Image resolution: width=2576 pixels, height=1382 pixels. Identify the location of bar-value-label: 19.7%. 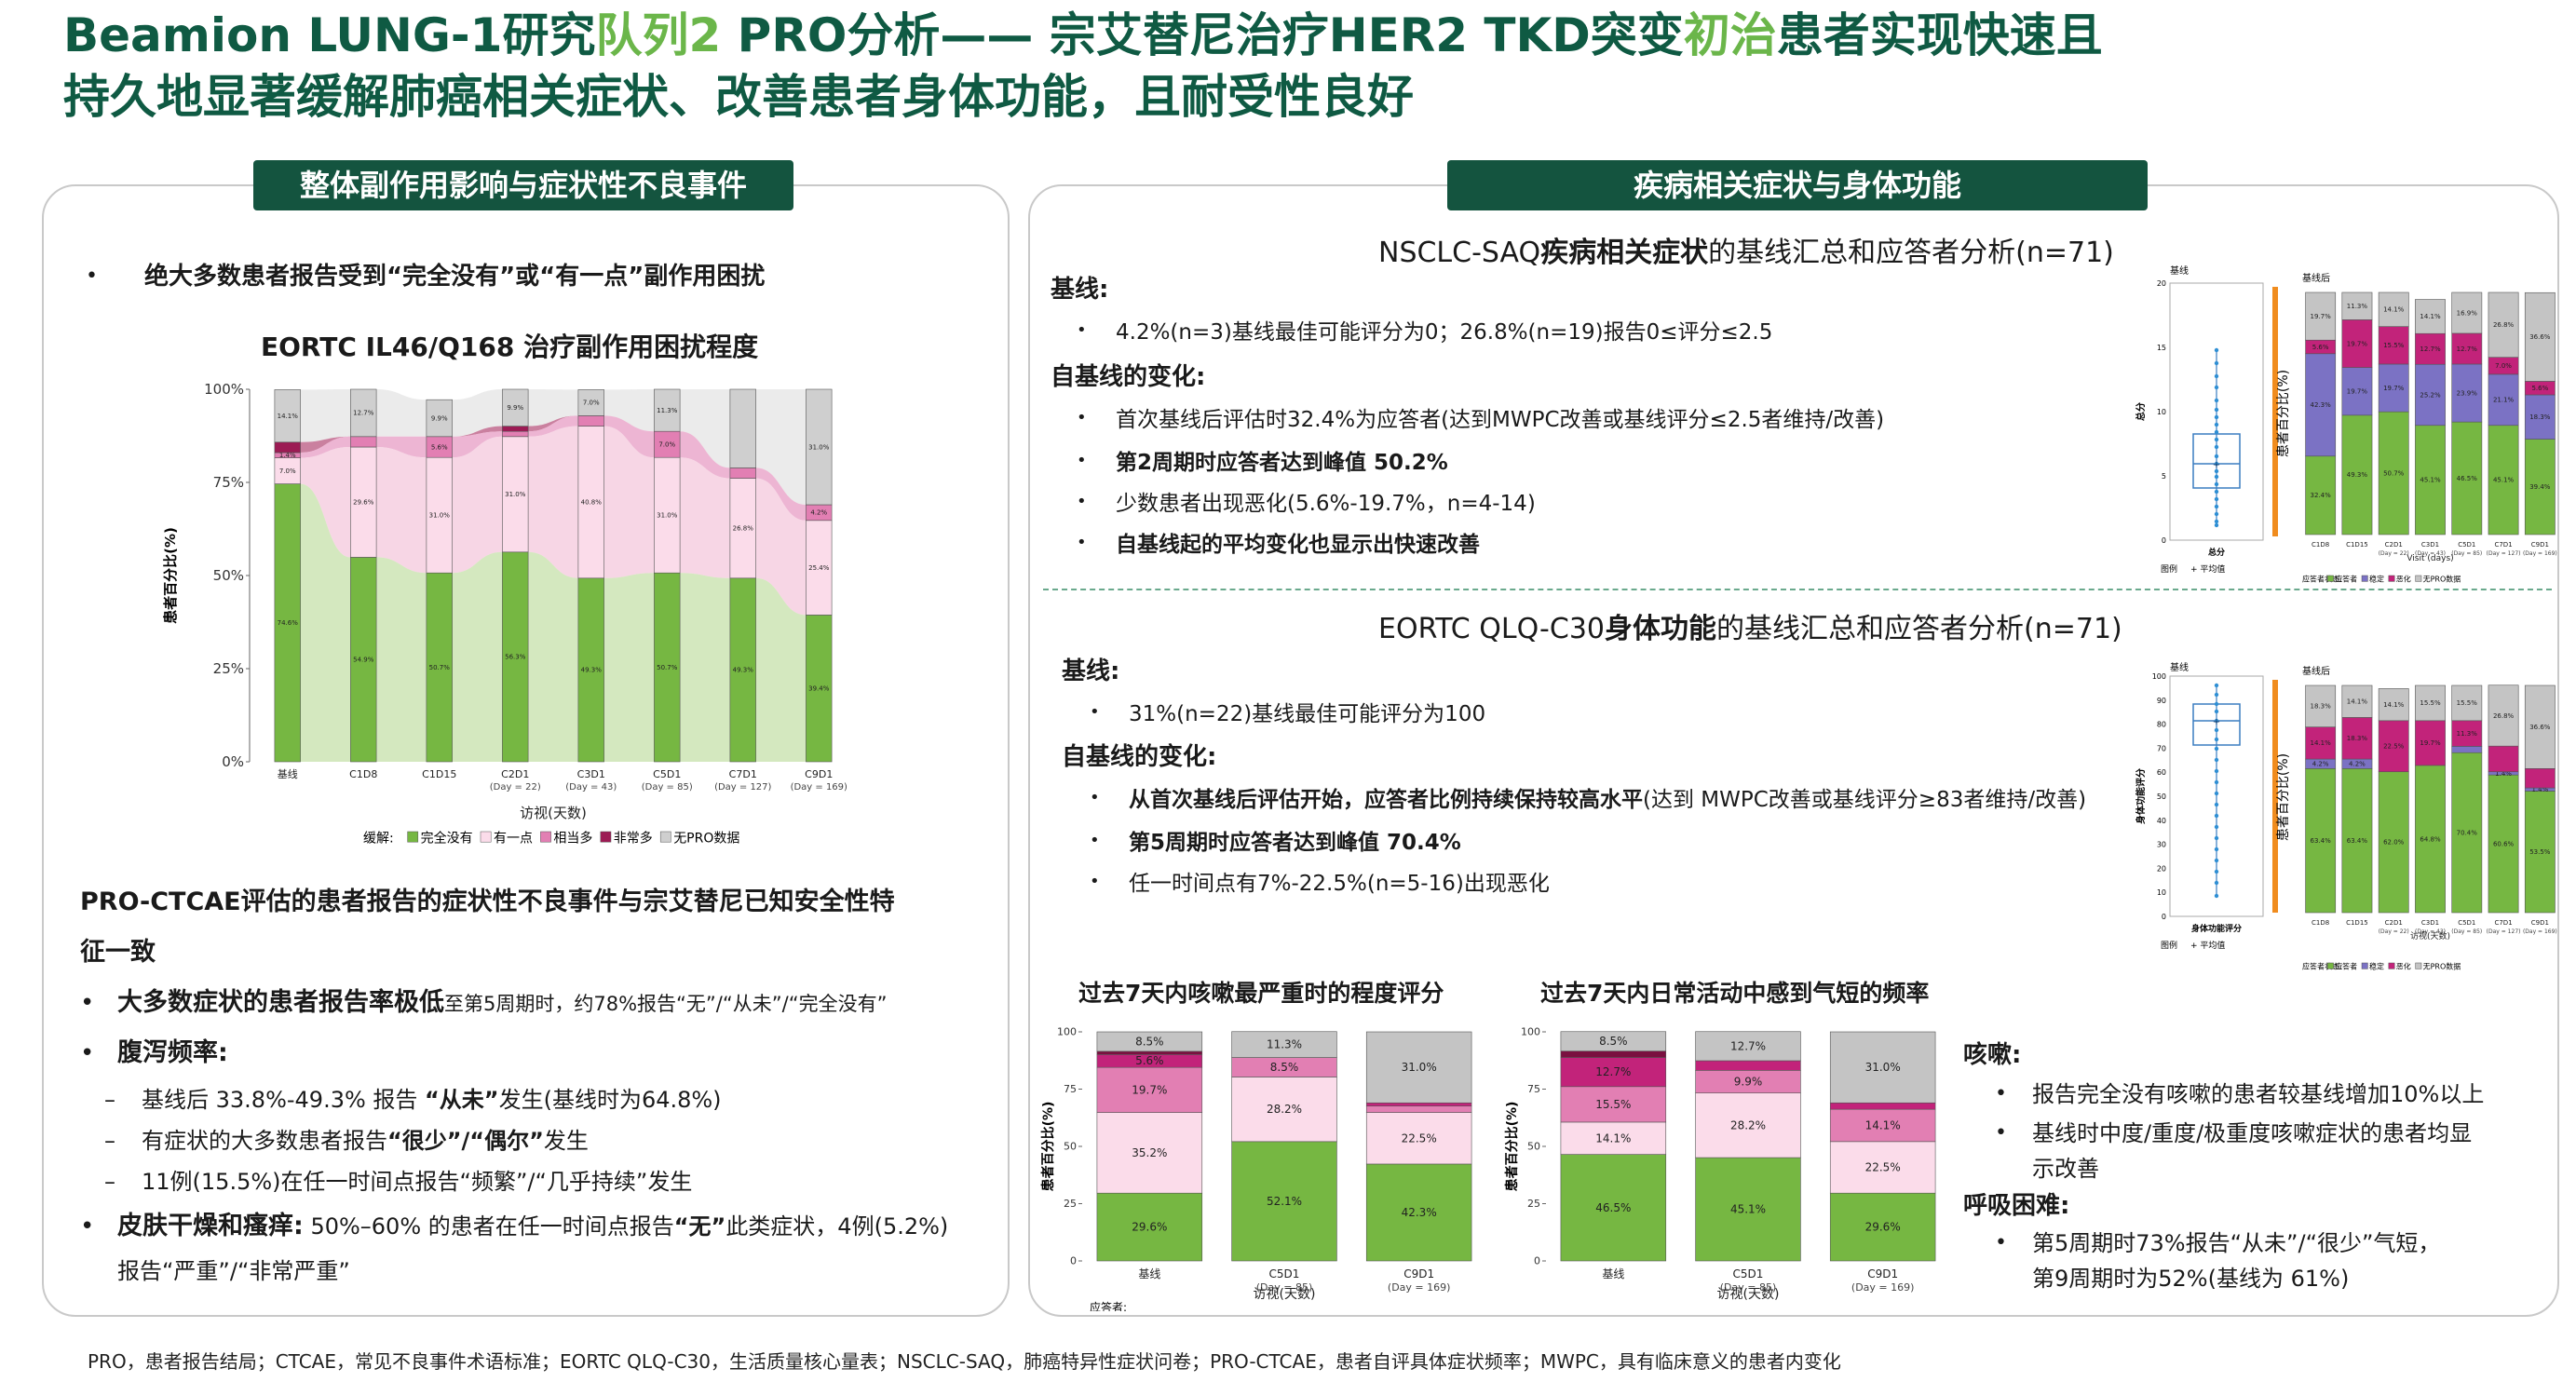
(2321, 316).